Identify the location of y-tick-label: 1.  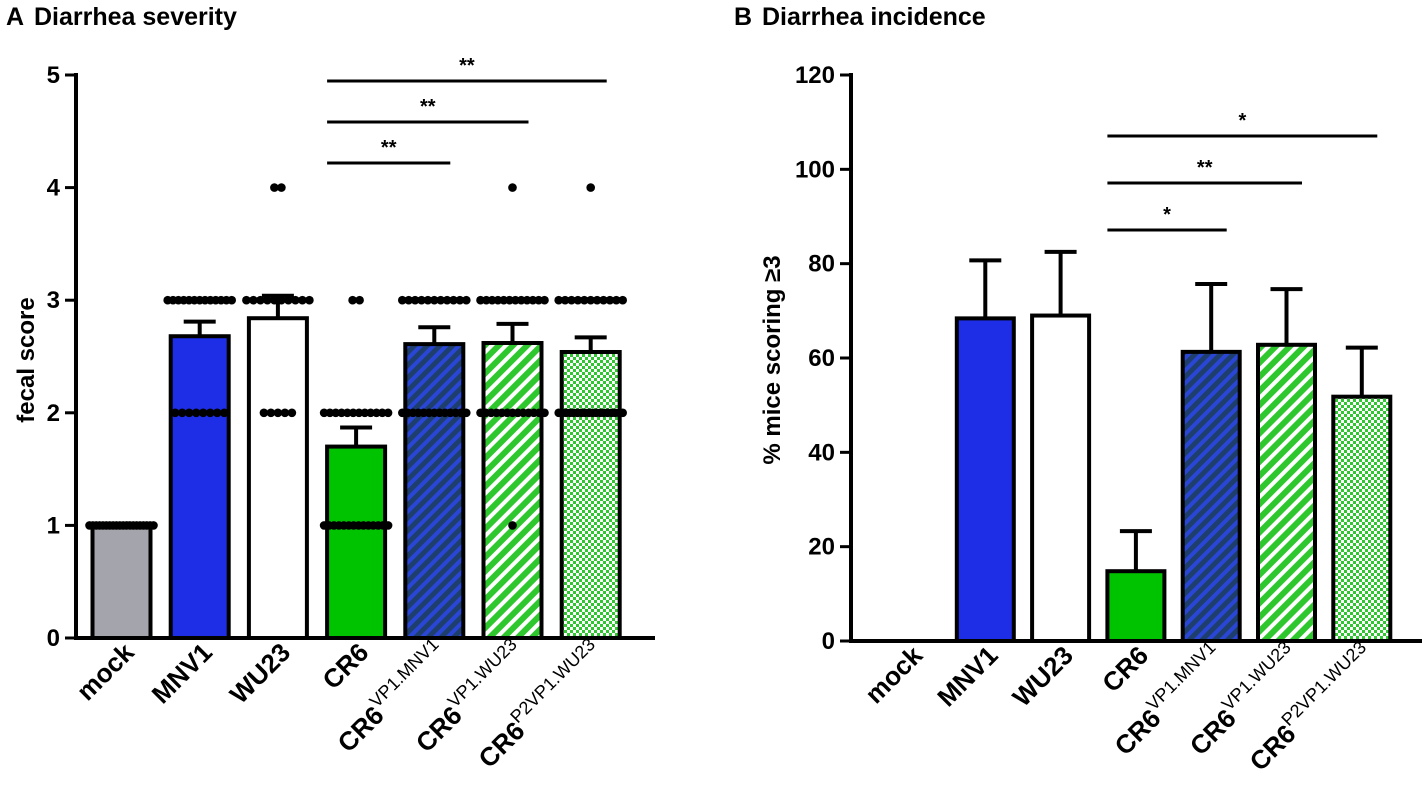
(53, 525).